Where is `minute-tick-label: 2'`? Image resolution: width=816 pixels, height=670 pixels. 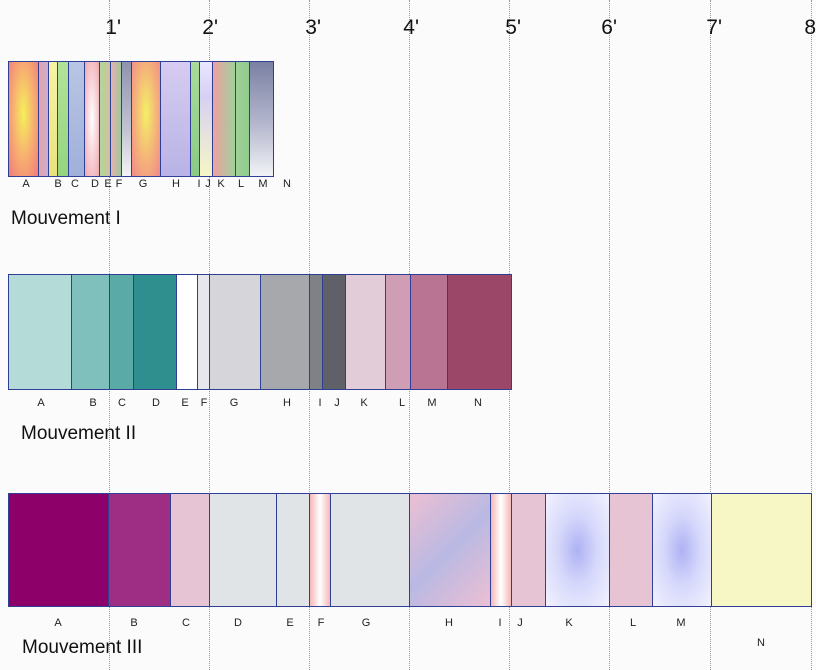
minute-tick-label: 2' is located at coordinates (210, 27).